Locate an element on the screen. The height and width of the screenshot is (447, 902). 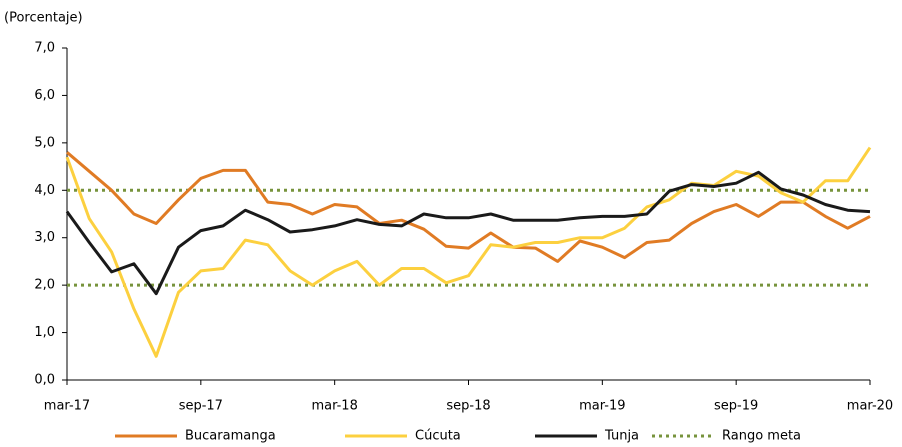
x-tick-label: mar-17 is located at coordinates (67, 406).